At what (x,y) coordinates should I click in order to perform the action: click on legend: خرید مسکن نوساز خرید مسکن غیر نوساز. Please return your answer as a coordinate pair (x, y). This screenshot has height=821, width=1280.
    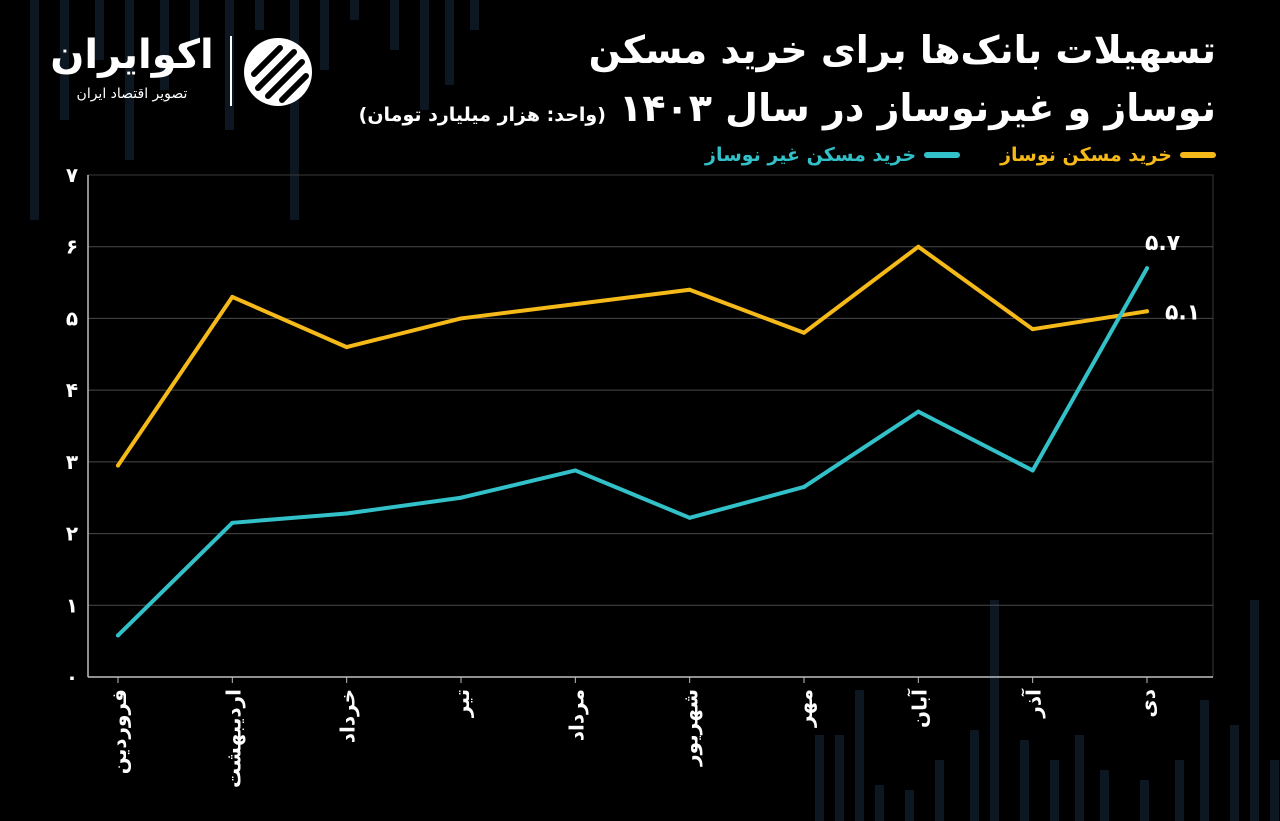
    Looking at the image, I should click on (960, 155).